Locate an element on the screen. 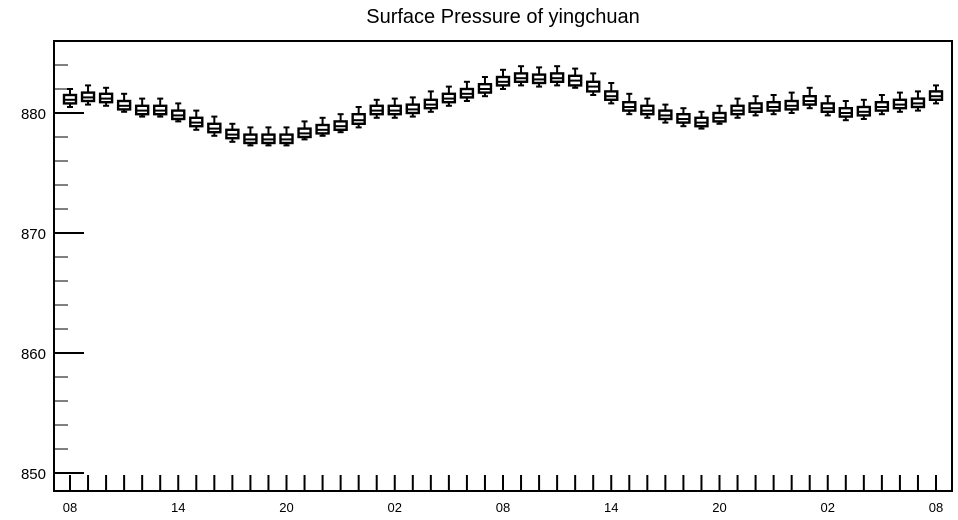 The image size is (958, 520). box-series is located at coordinates (503, 106).